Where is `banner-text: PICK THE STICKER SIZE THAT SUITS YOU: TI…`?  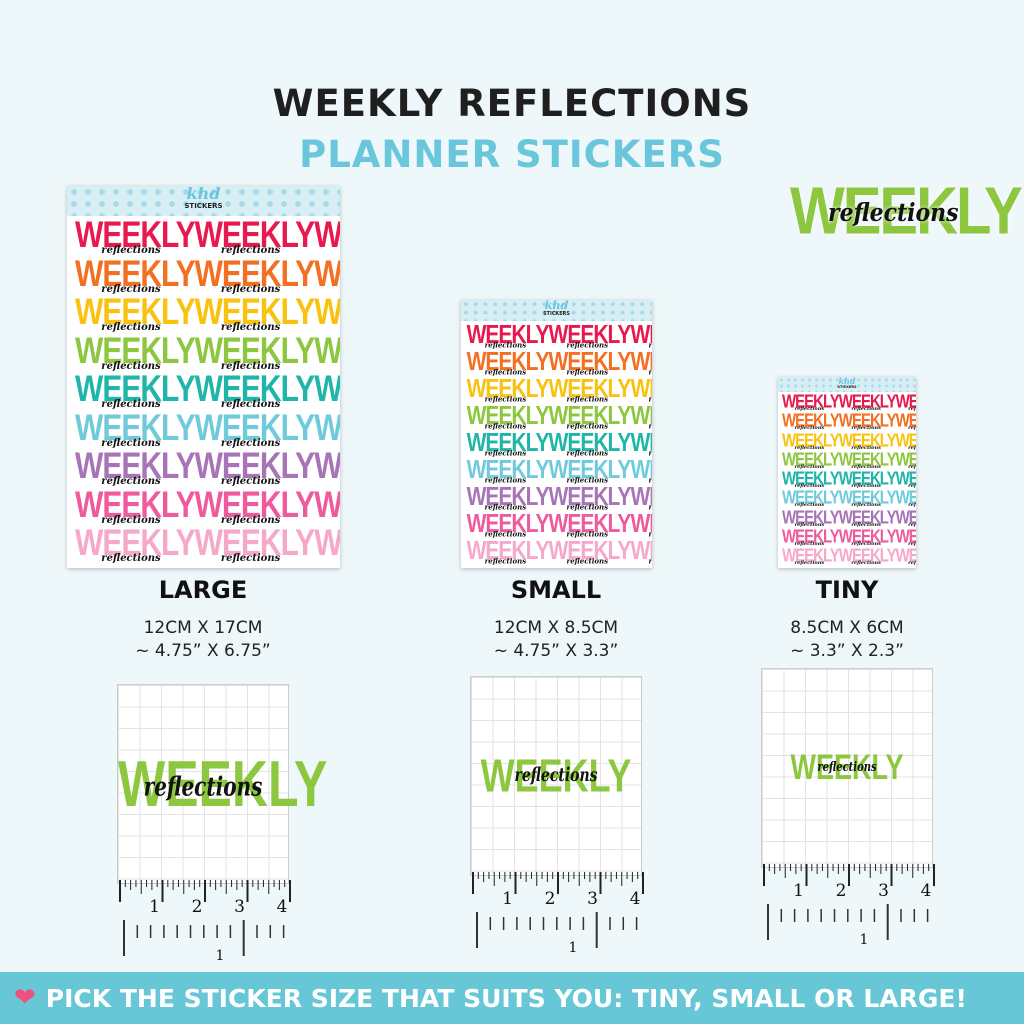 banner-text: PICK THE STICKER SIZE THAT SUITS YOU: TI… is located at coordinates (506, 998).